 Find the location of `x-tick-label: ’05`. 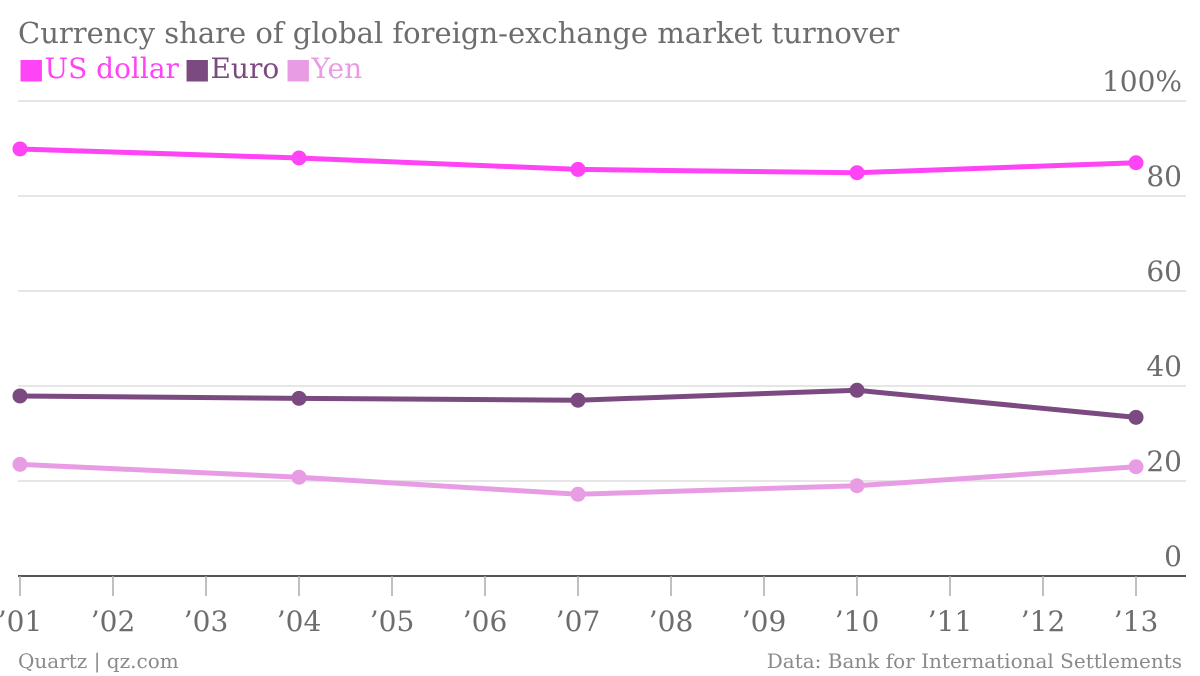

x-tick-label: ’05 is located at coordinates (392, 621).